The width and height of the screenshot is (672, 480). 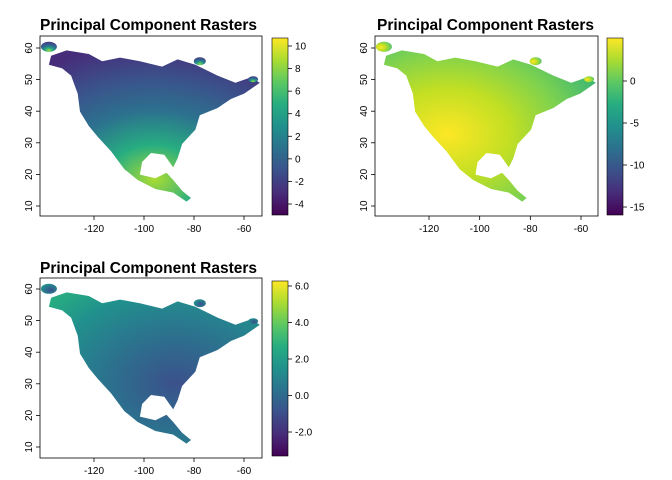 What do you see at coordinates (367, 127) in the screenshot?
I see `y-axis-pc2: 60 50 40 30 20 10` at bounding box center [367, 127].